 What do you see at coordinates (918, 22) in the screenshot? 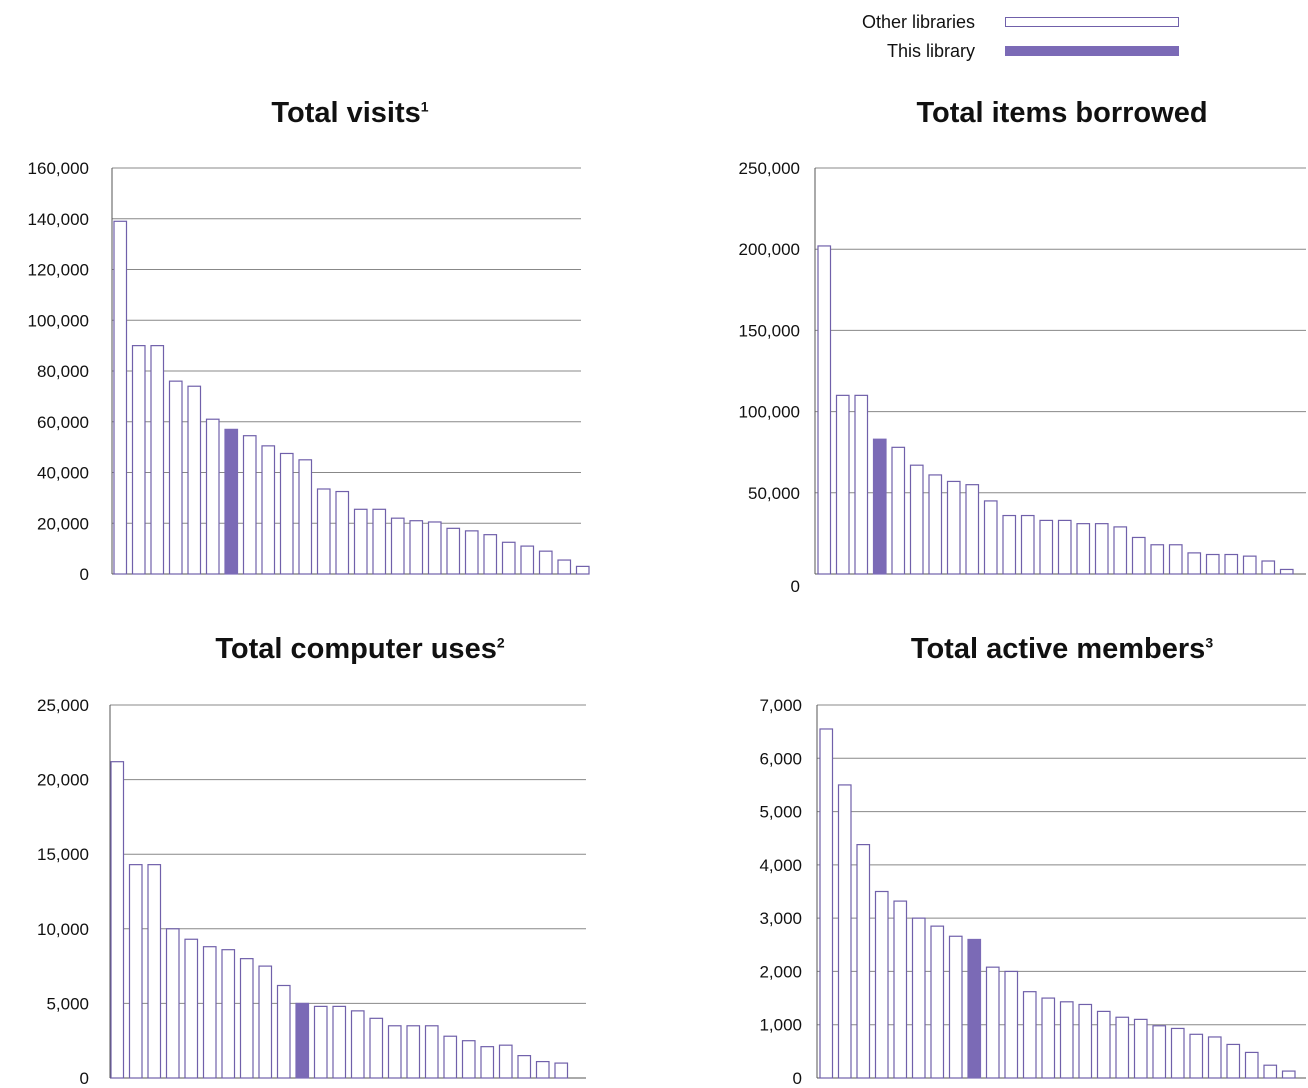
I see `legend-label-other-libraries: Other libraries` at bounding box center [918, 22].